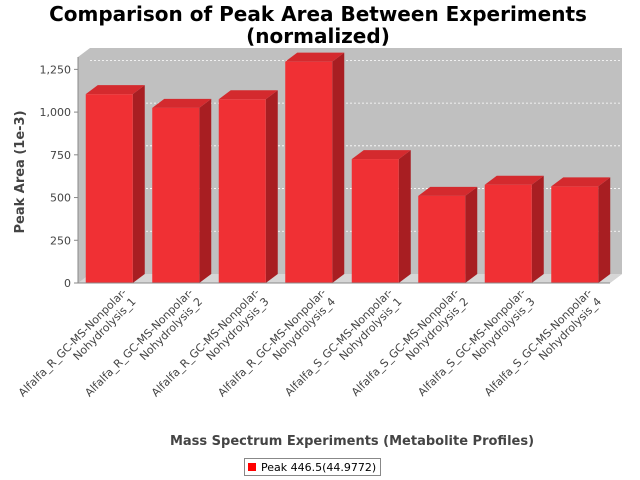 Image resolution: width=640 pixels, height=480 pixels. What do you see at coordinates (56, 112) in the screenshot?
I see `y-tick-label: 1,000` at bounding box center [56, 112].